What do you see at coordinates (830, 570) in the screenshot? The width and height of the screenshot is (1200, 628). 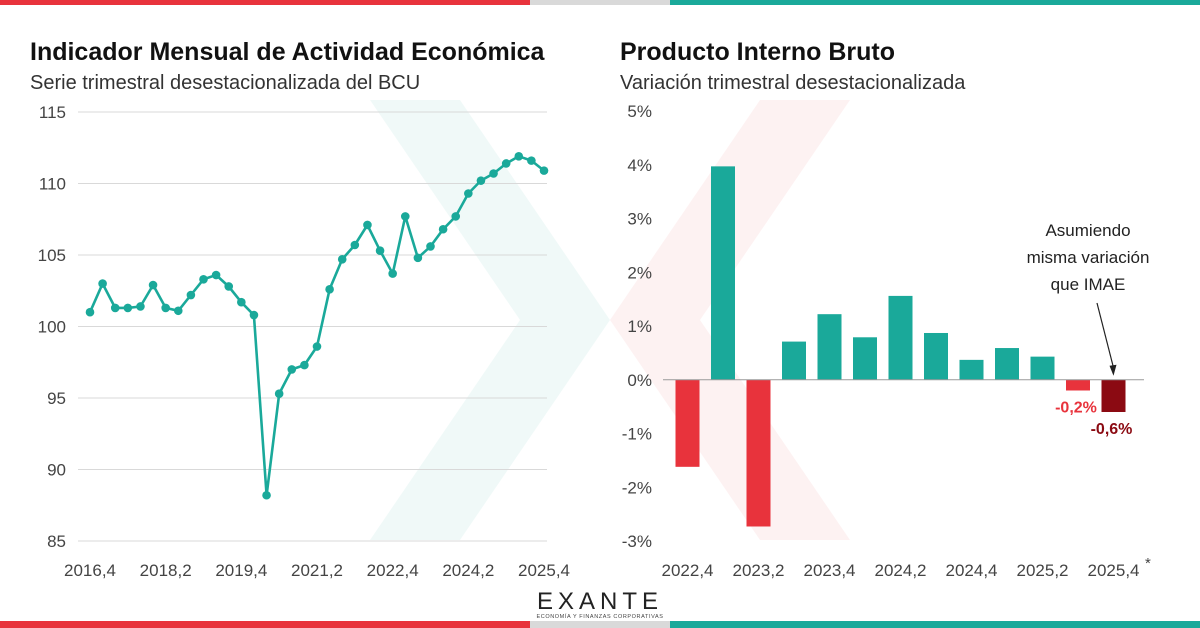 I see `x-tick-label: 2023,4` at bounding box center [830, 570].